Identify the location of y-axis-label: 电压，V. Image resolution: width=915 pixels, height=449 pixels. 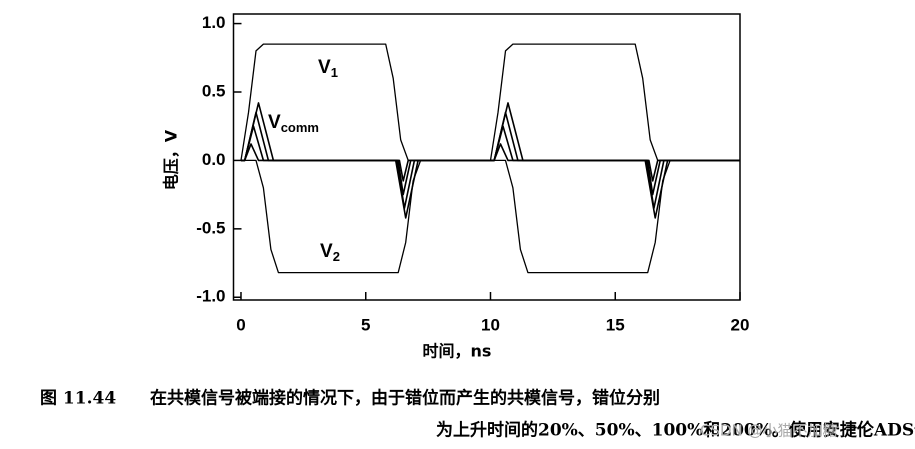
(171, 159).